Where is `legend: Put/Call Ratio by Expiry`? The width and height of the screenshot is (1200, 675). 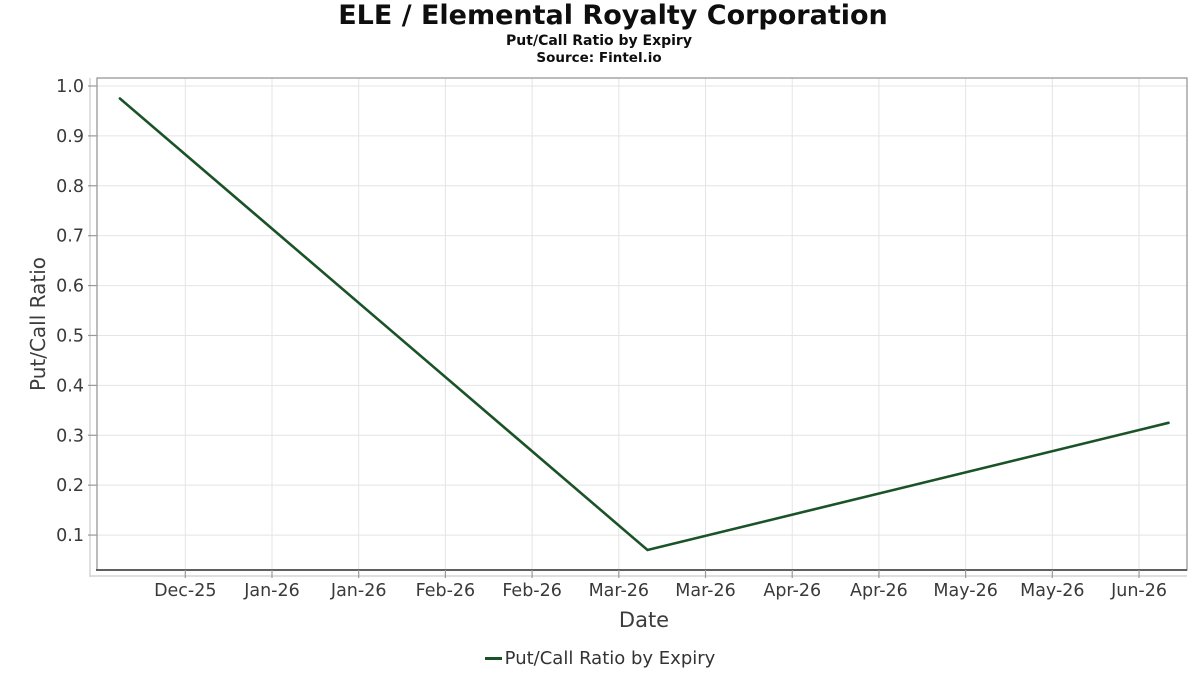
legend: Put/Call Ratio by Expiry is located at coordinates (600, 658).